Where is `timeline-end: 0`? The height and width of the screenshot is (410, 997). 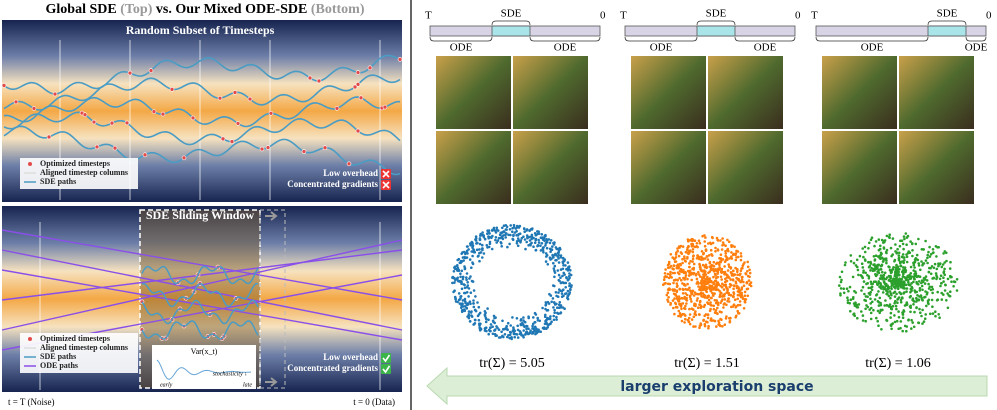
timeline-end: 0 is located at coordinates (989, 16).